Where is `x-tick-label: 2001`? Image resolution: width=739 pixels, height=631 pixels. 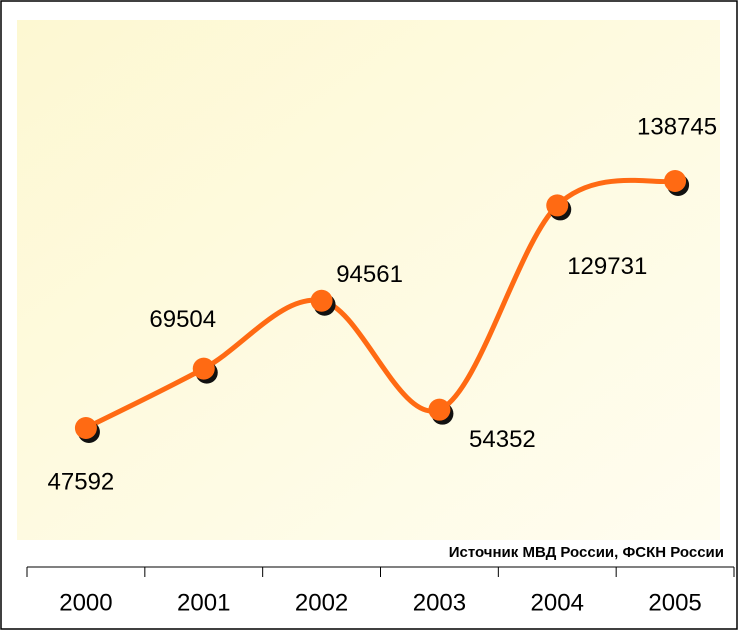 x-tick-label: 2001 is located at coordinates (203, 602).